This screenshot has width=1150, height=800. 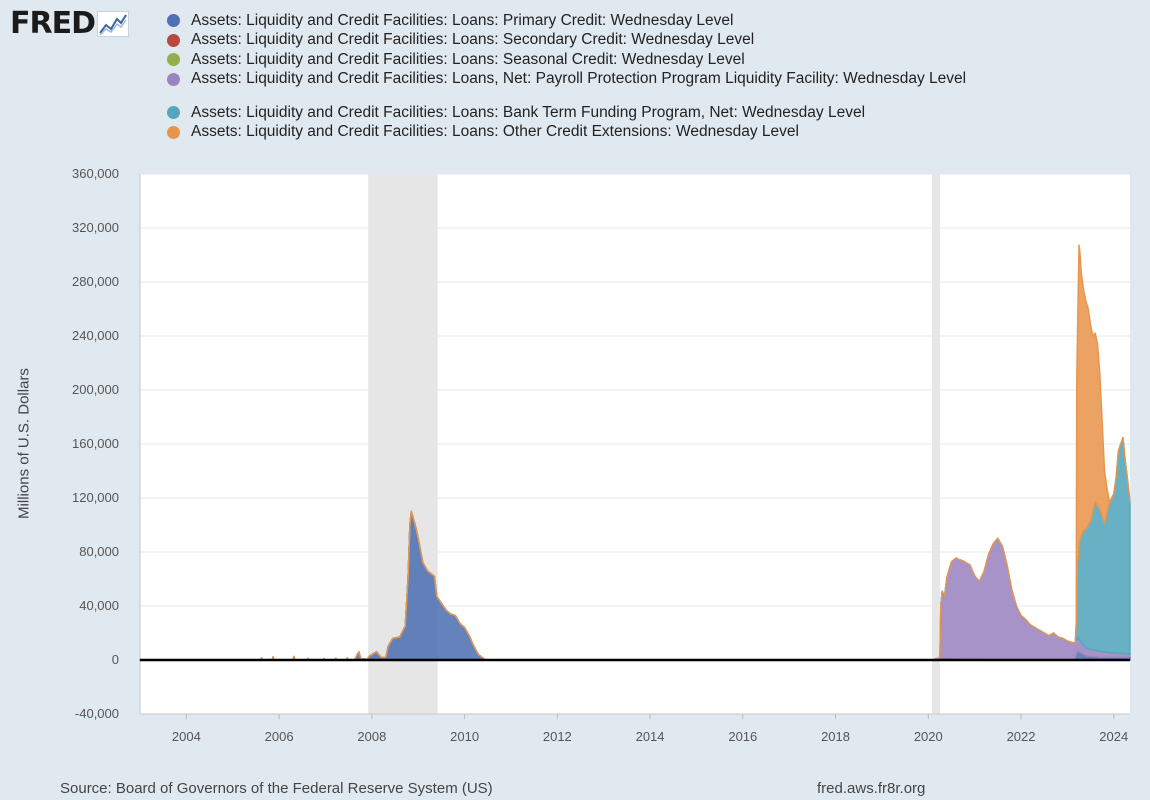 I want to click on y-tick-label: 360,000, so click(x=95, y=173).